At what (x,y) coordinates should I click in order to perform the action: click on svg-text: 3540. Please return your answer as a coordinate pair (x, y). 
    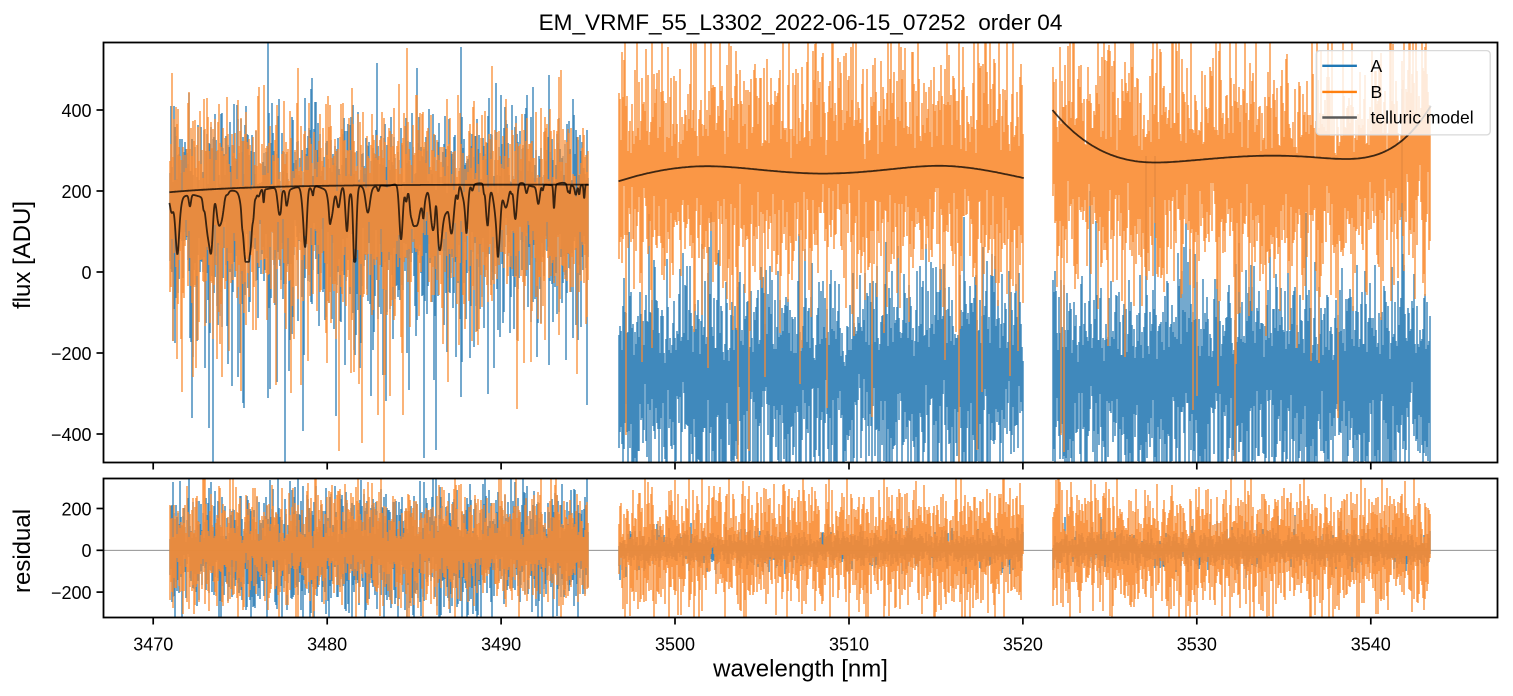
    Looking at the image, I should click on (1371, 645).